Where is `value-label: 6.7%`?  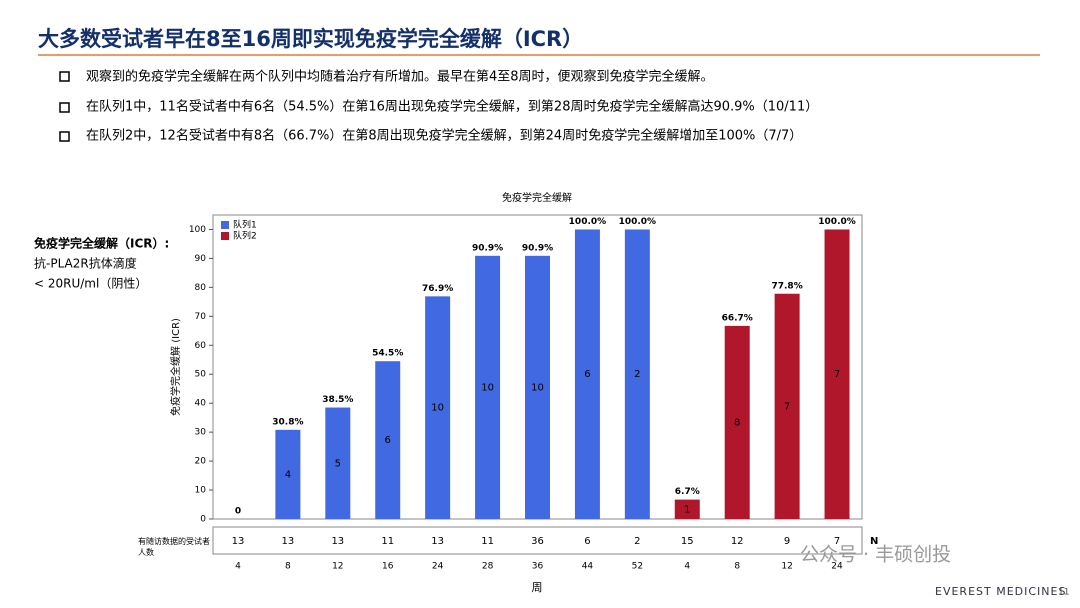 value-label: 6.7% is located at coordinates (687, 492).